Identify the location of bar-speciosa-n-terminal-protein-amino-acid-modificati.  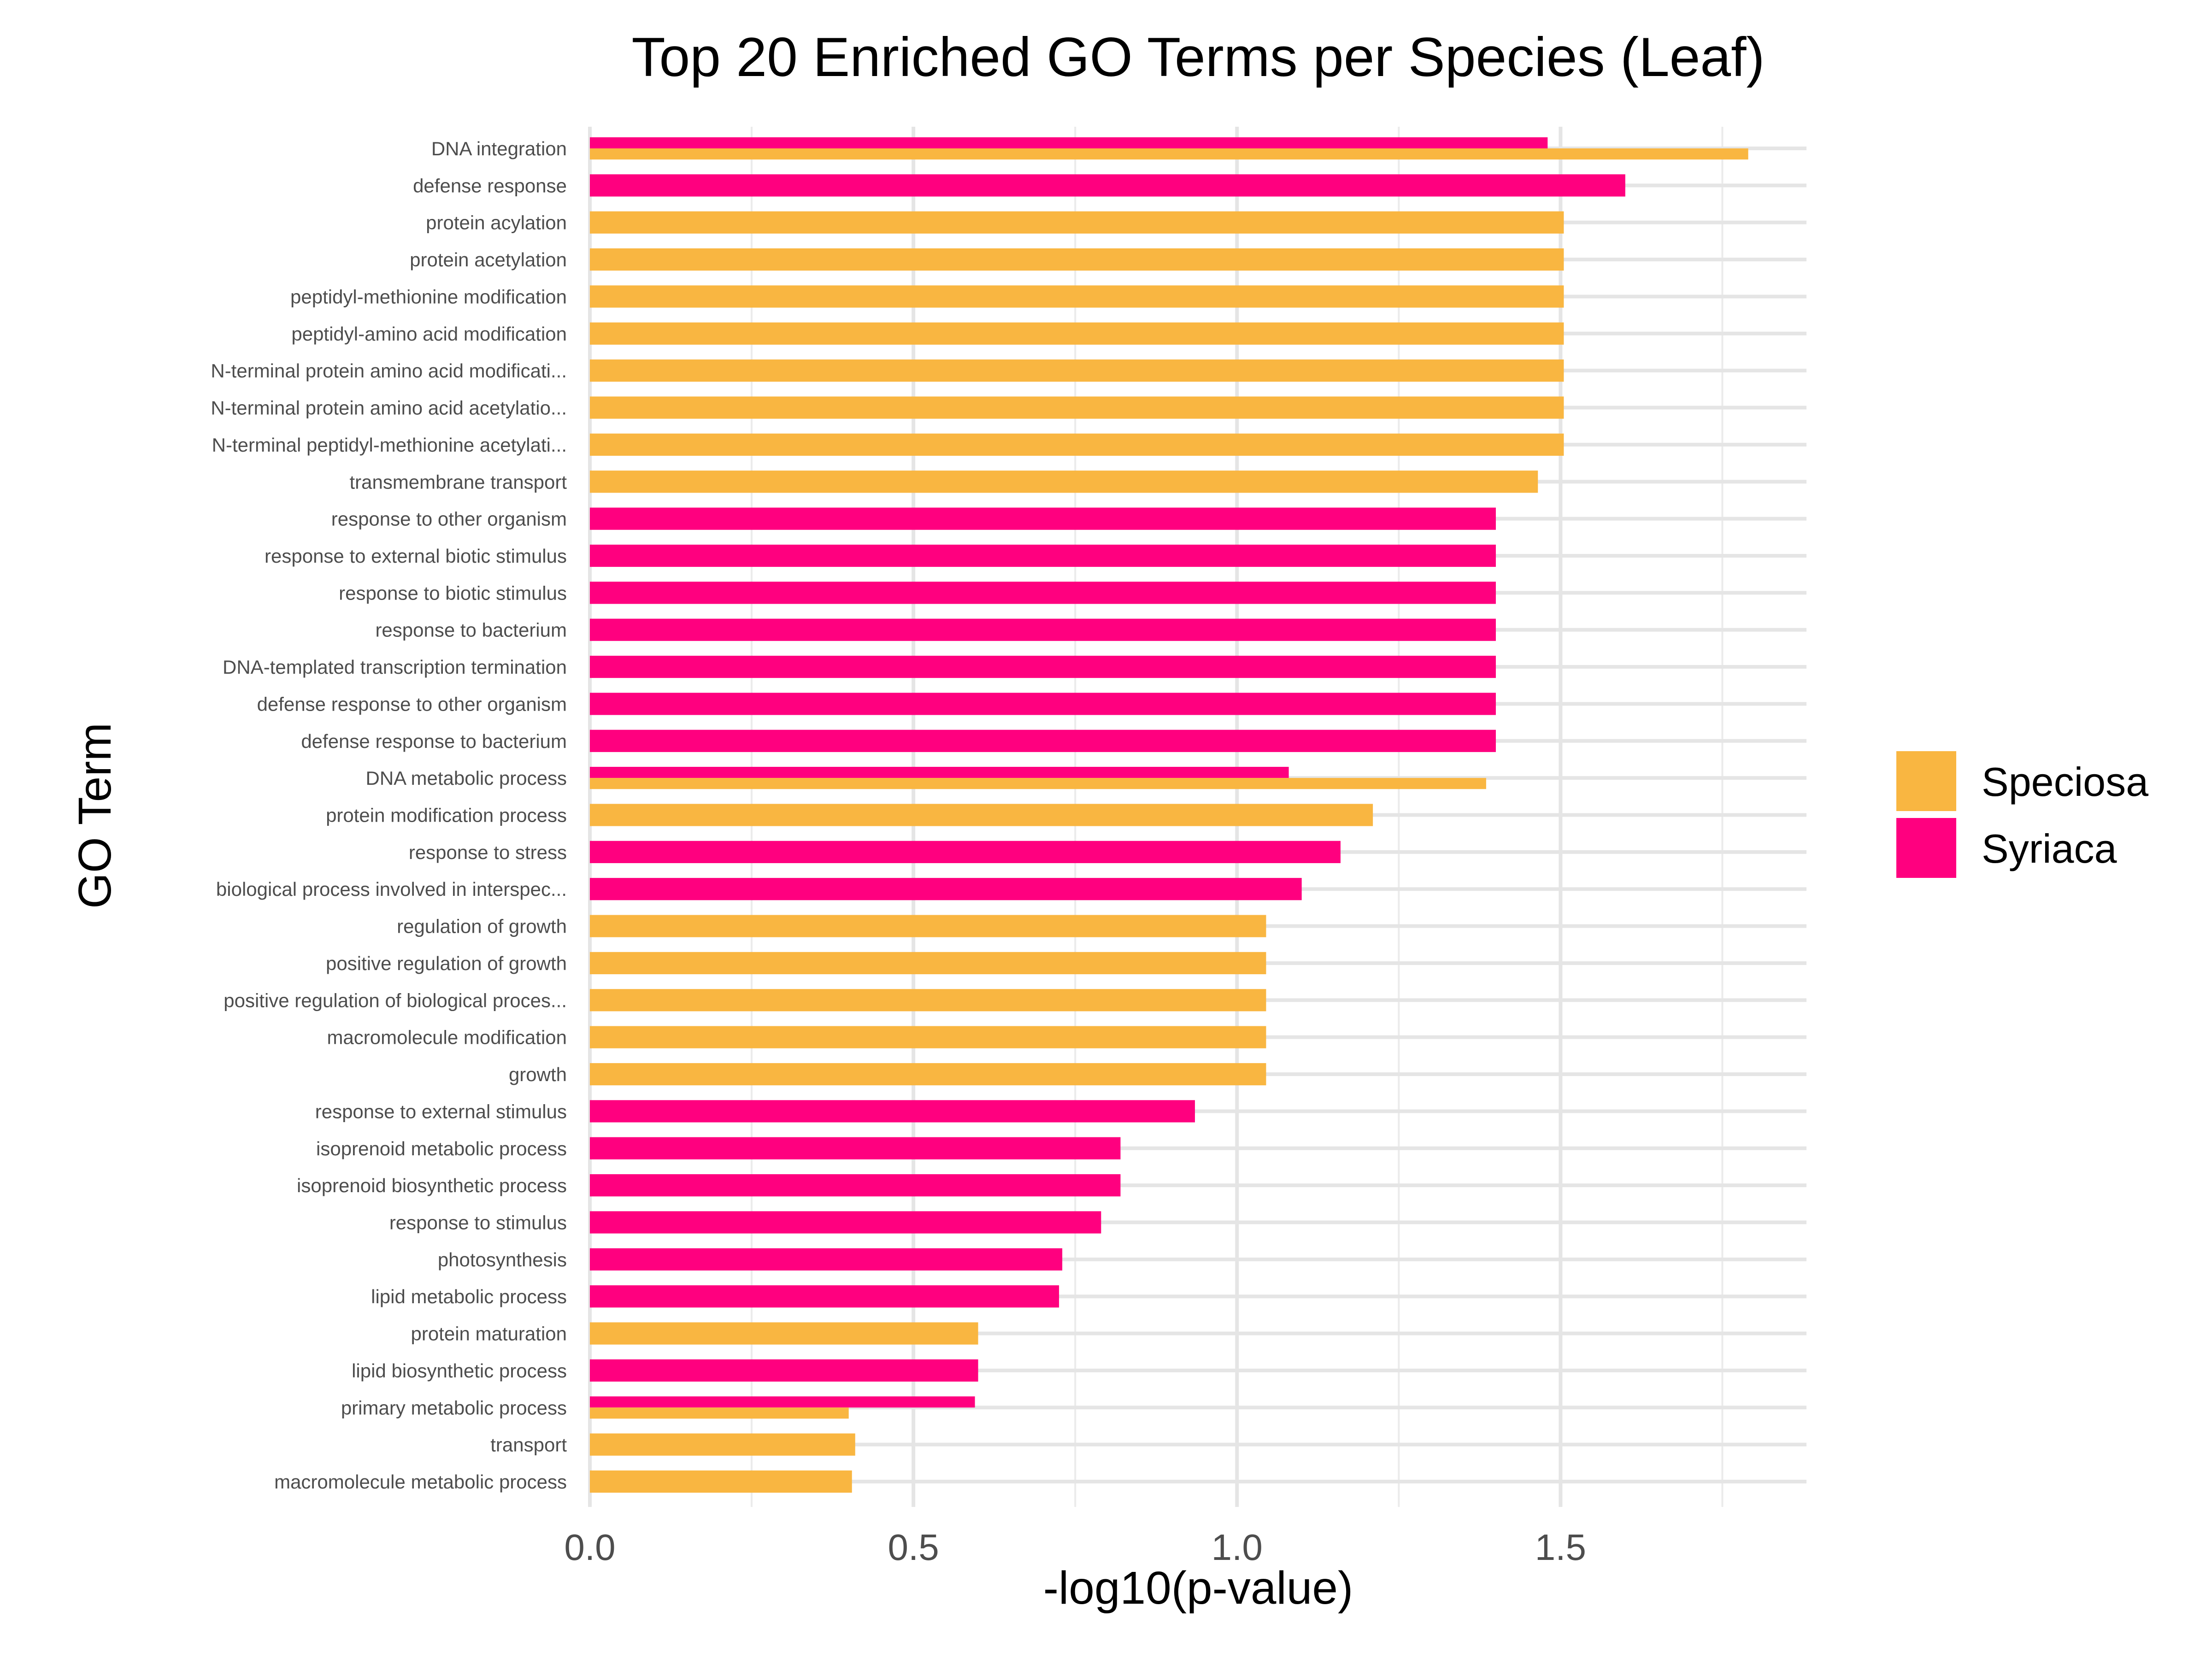
(1077, 370).